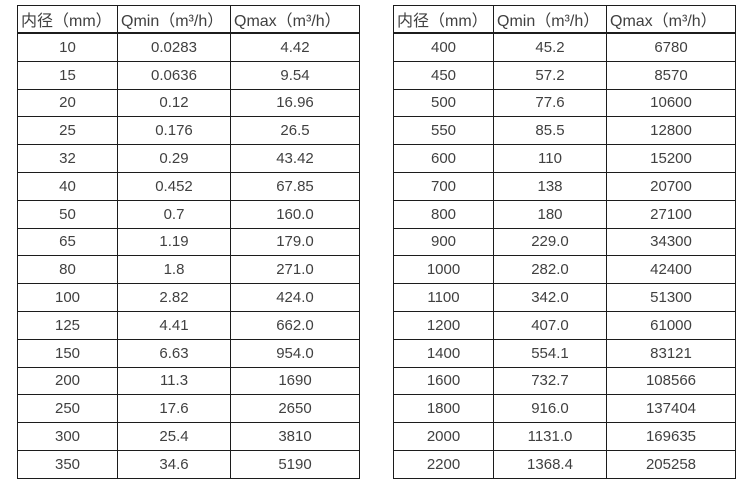  I want to click on table-cell: 4.41, so click(174, 325).